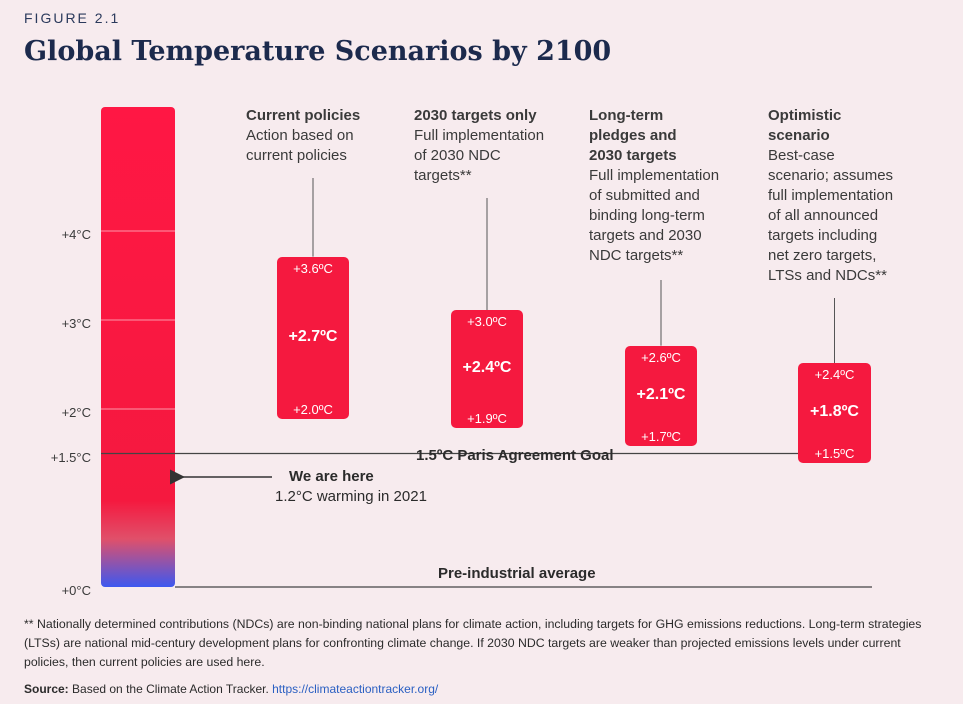 The width and height of the screenshot is (963, 704). I want to click on paris-goal-label: 1.5ºC Paris Agreement Goal, so click(515, 455).